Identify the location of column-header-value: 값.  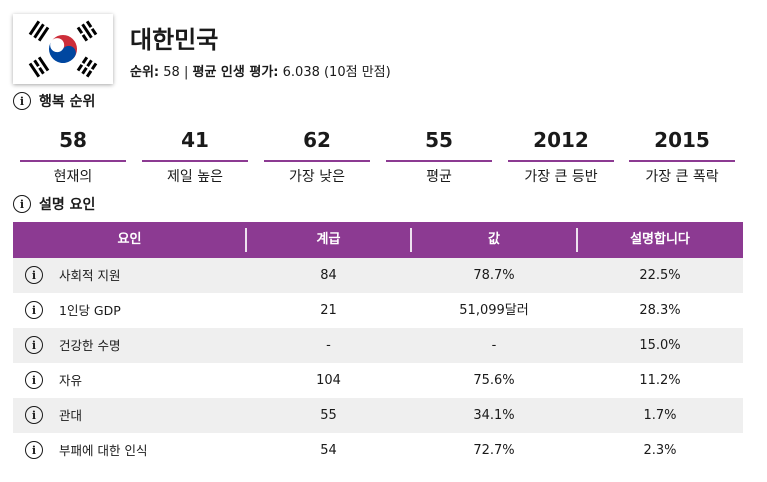
(494, 239).